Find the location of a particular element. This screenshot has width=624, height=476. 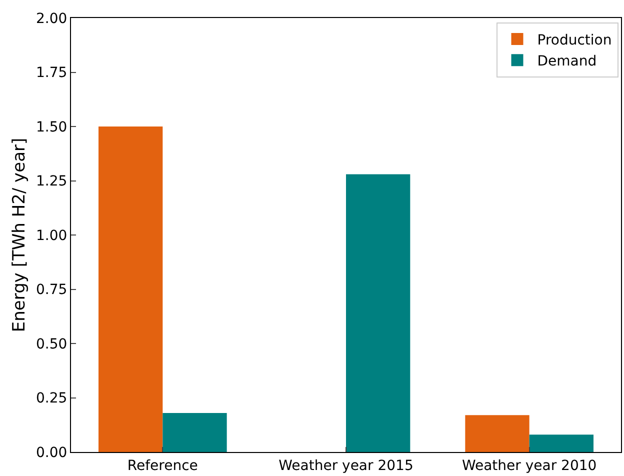

y-tick-label: 1.25 is located at coordinates (52, 182).